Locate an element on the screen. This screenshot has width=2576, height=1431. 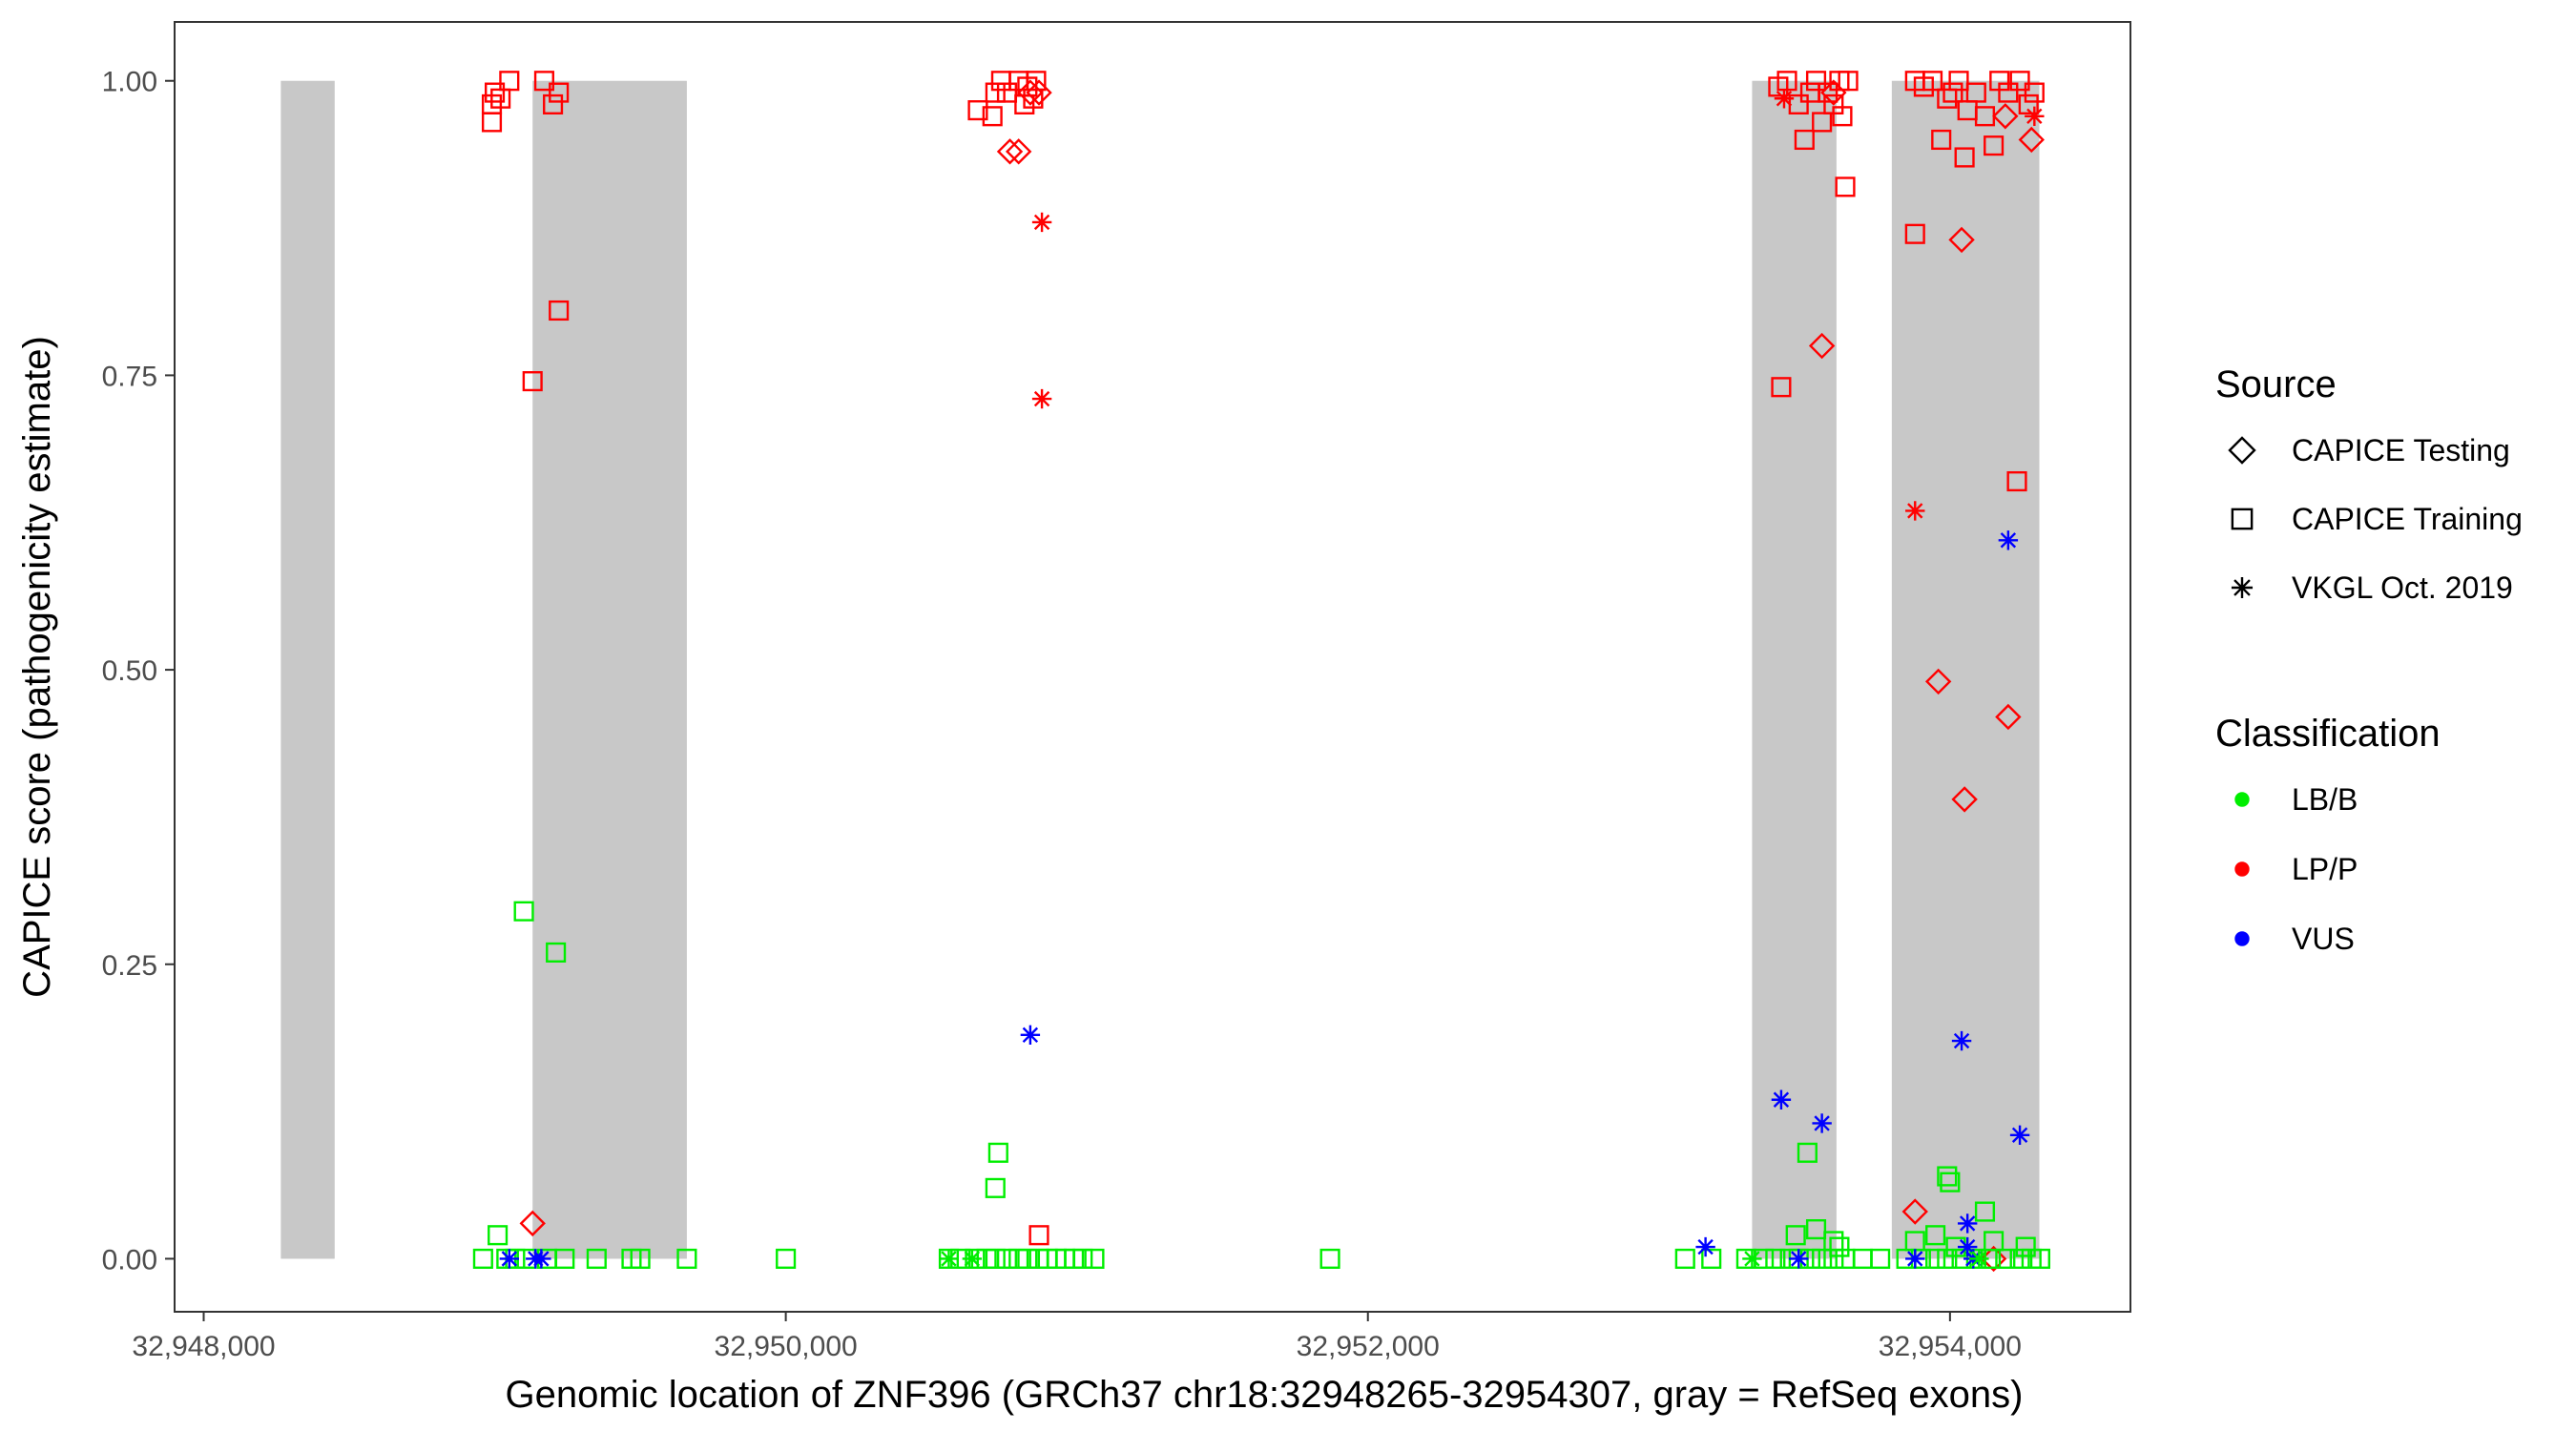
legend-class-label: VUS is located at coordinates (2323, 939).